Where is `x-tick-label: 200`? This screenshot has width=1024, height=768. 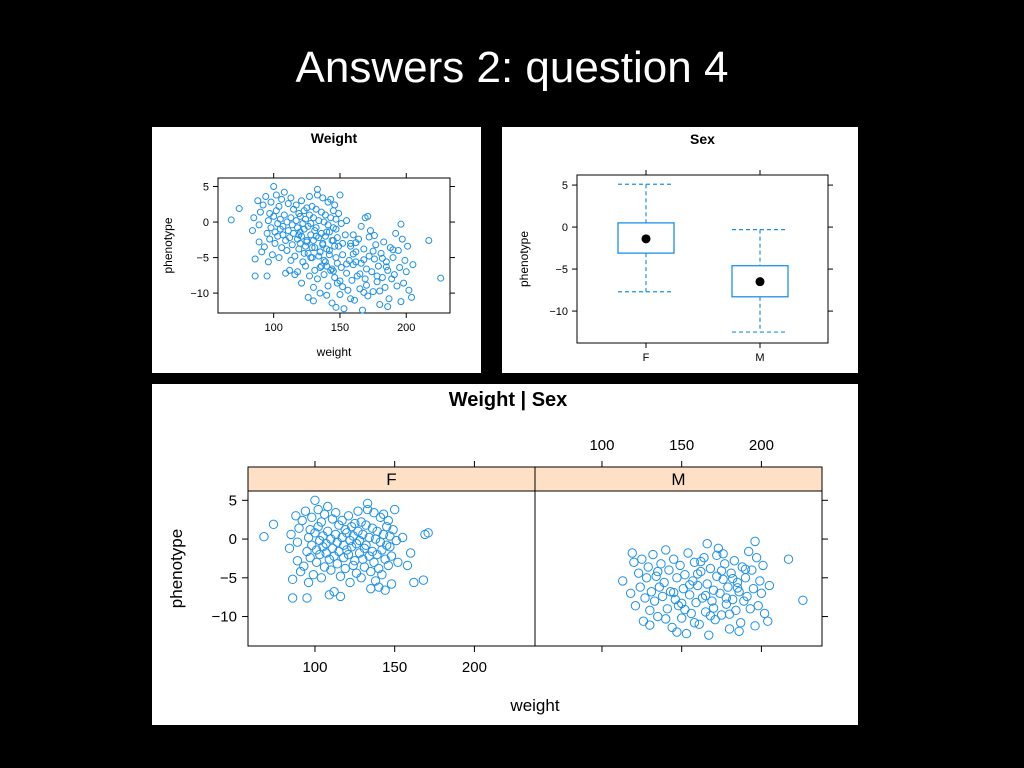 x-tick-label: 200 is located at coordinates (474, 667).